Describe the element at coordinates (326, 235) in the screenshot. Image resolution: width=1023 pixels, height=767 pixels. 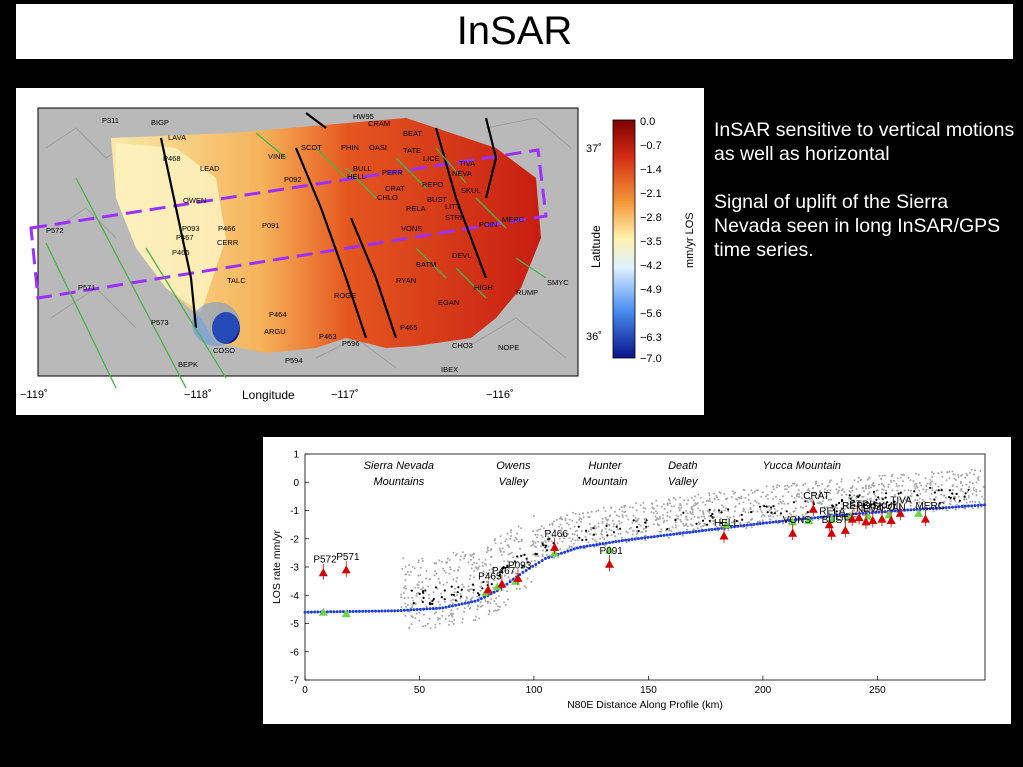
I see `insar-deformation-field` at that location.